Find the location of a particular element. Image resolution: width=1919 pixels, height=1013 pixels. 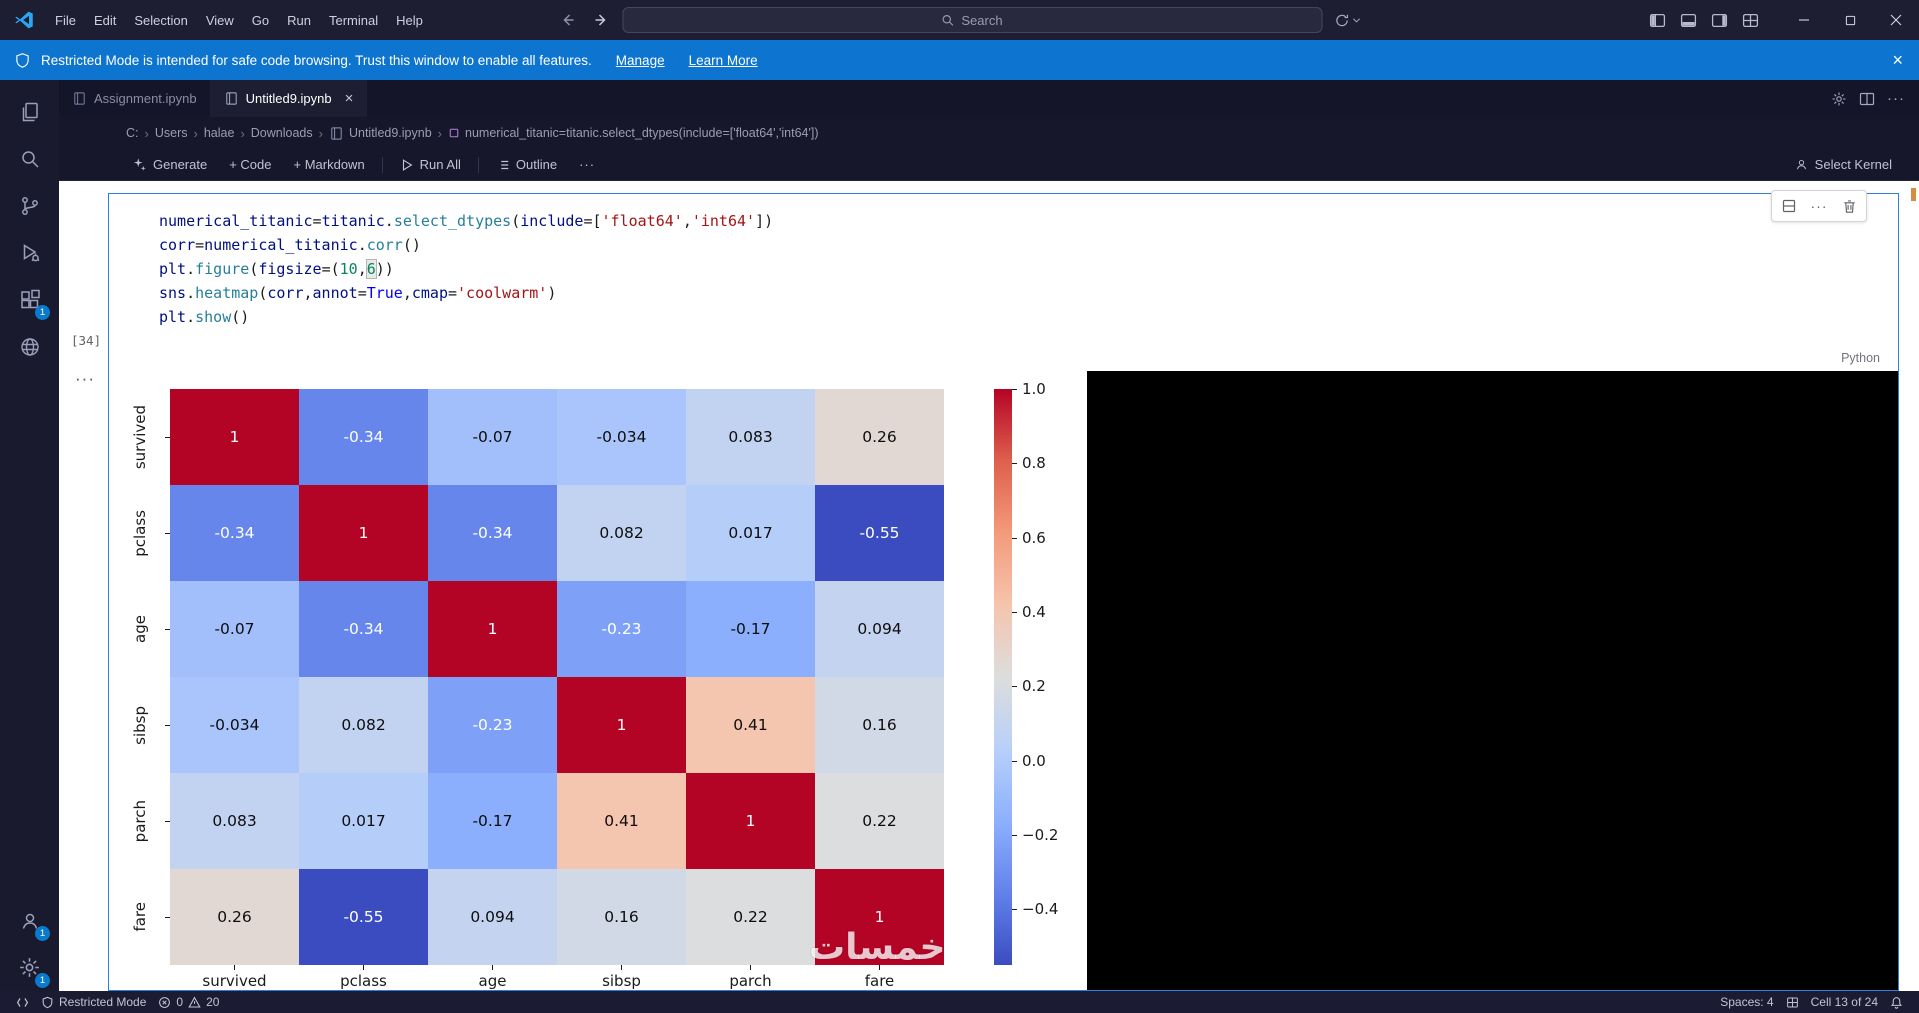

spaces-indicator: Spaces: 4 is located at coordinates (1747, 1002).